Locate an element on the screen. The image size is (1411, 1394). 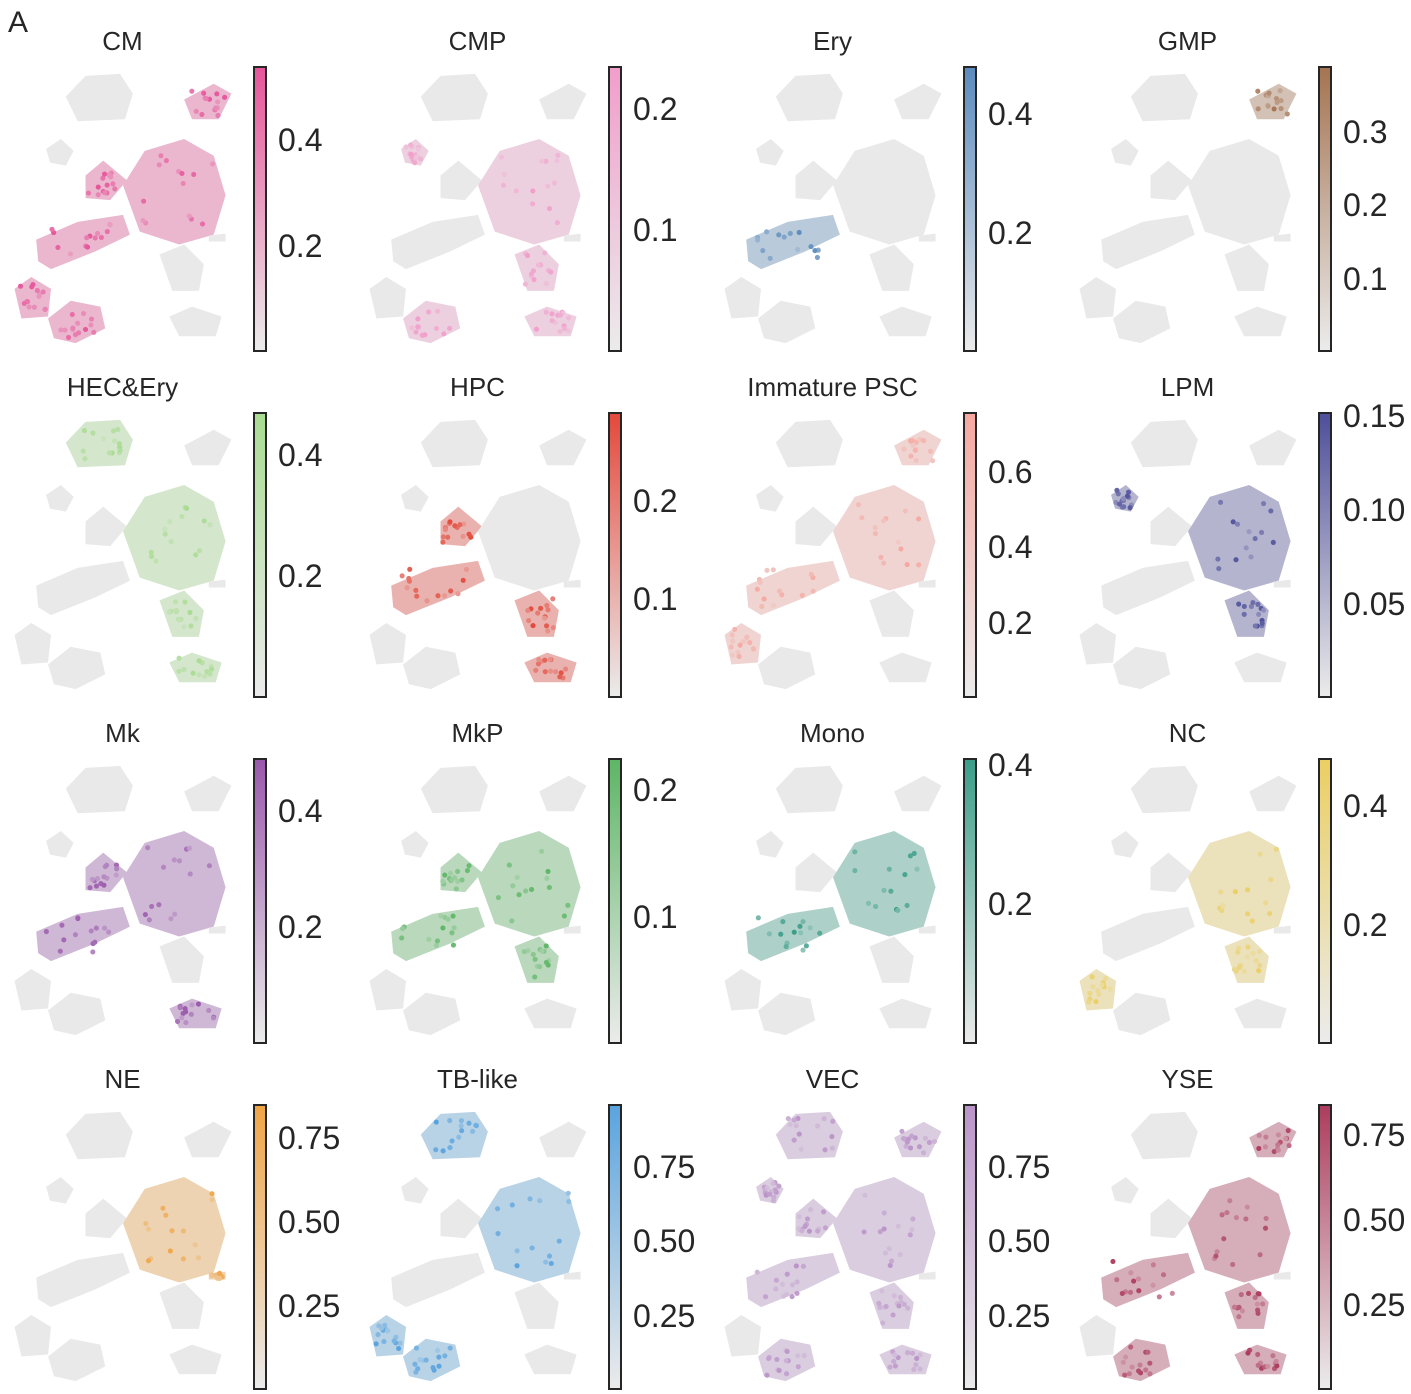
panel-lpm: LPM 0.05 0.10 0.15 is located at coordinates (1238, 522).